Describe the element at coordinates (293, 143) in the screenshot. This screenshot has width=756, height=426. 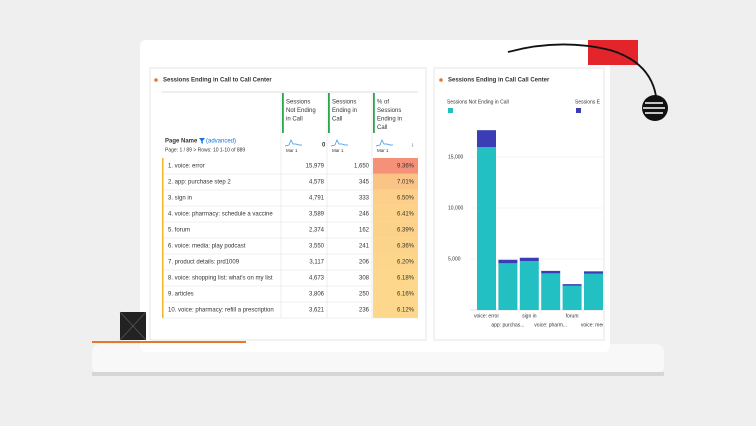
I see `sparkline` at that location.